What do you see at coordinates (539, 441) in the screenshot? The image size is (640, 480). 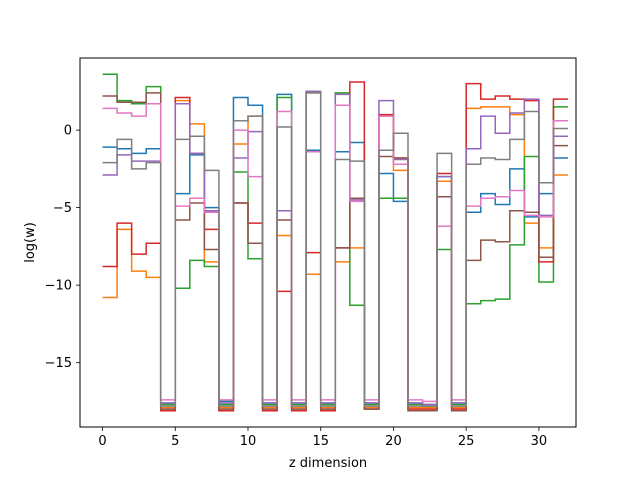 I see `x-tick-label: 30` at bounding box center [539, 441].